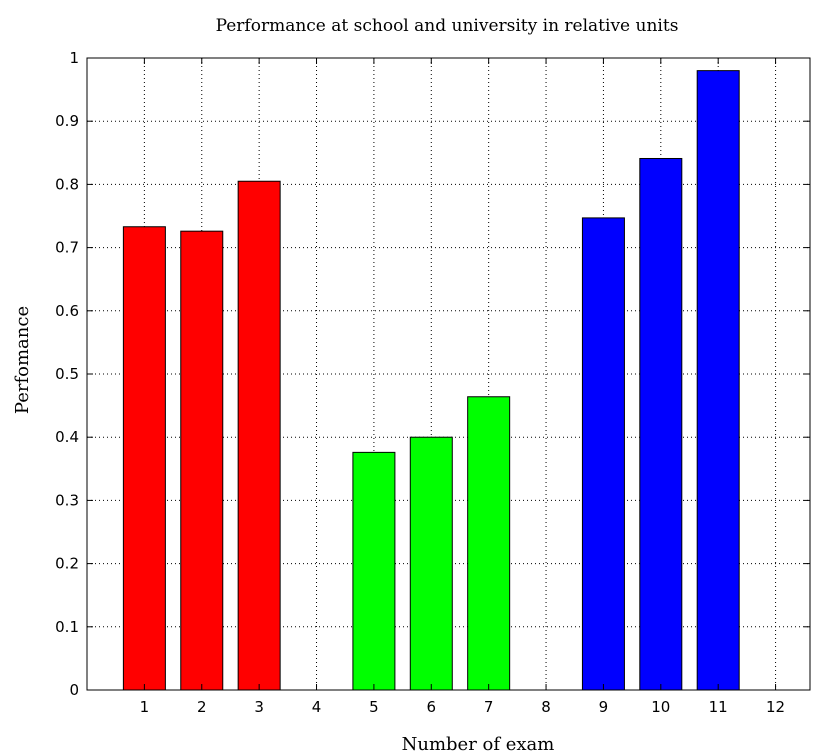 This screenshot has width=825, height=755. I want to click on y-tick-label: 0.6, so click(67, 311).